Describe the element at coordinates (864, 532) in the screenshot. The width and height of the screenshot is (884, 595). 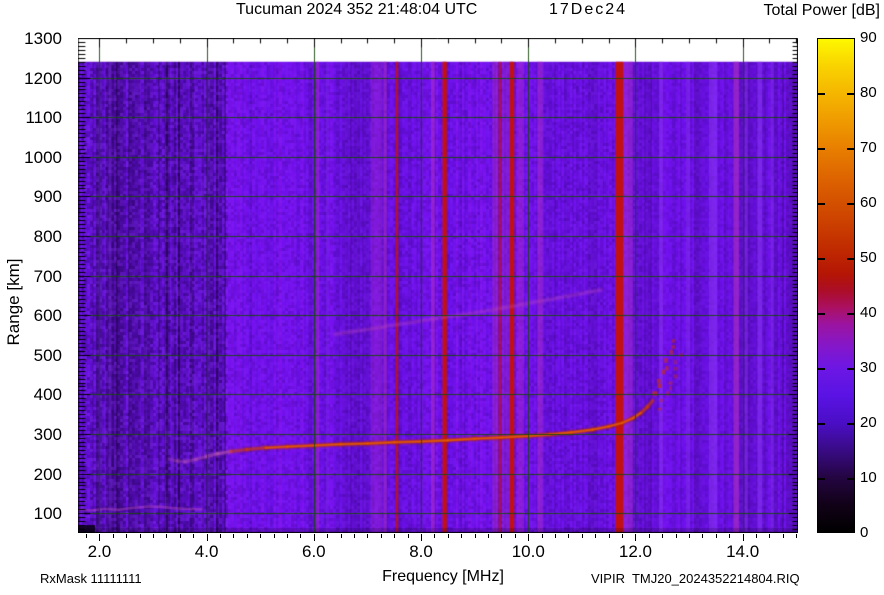
I see `colorbar-tick-label: 0` at that location.